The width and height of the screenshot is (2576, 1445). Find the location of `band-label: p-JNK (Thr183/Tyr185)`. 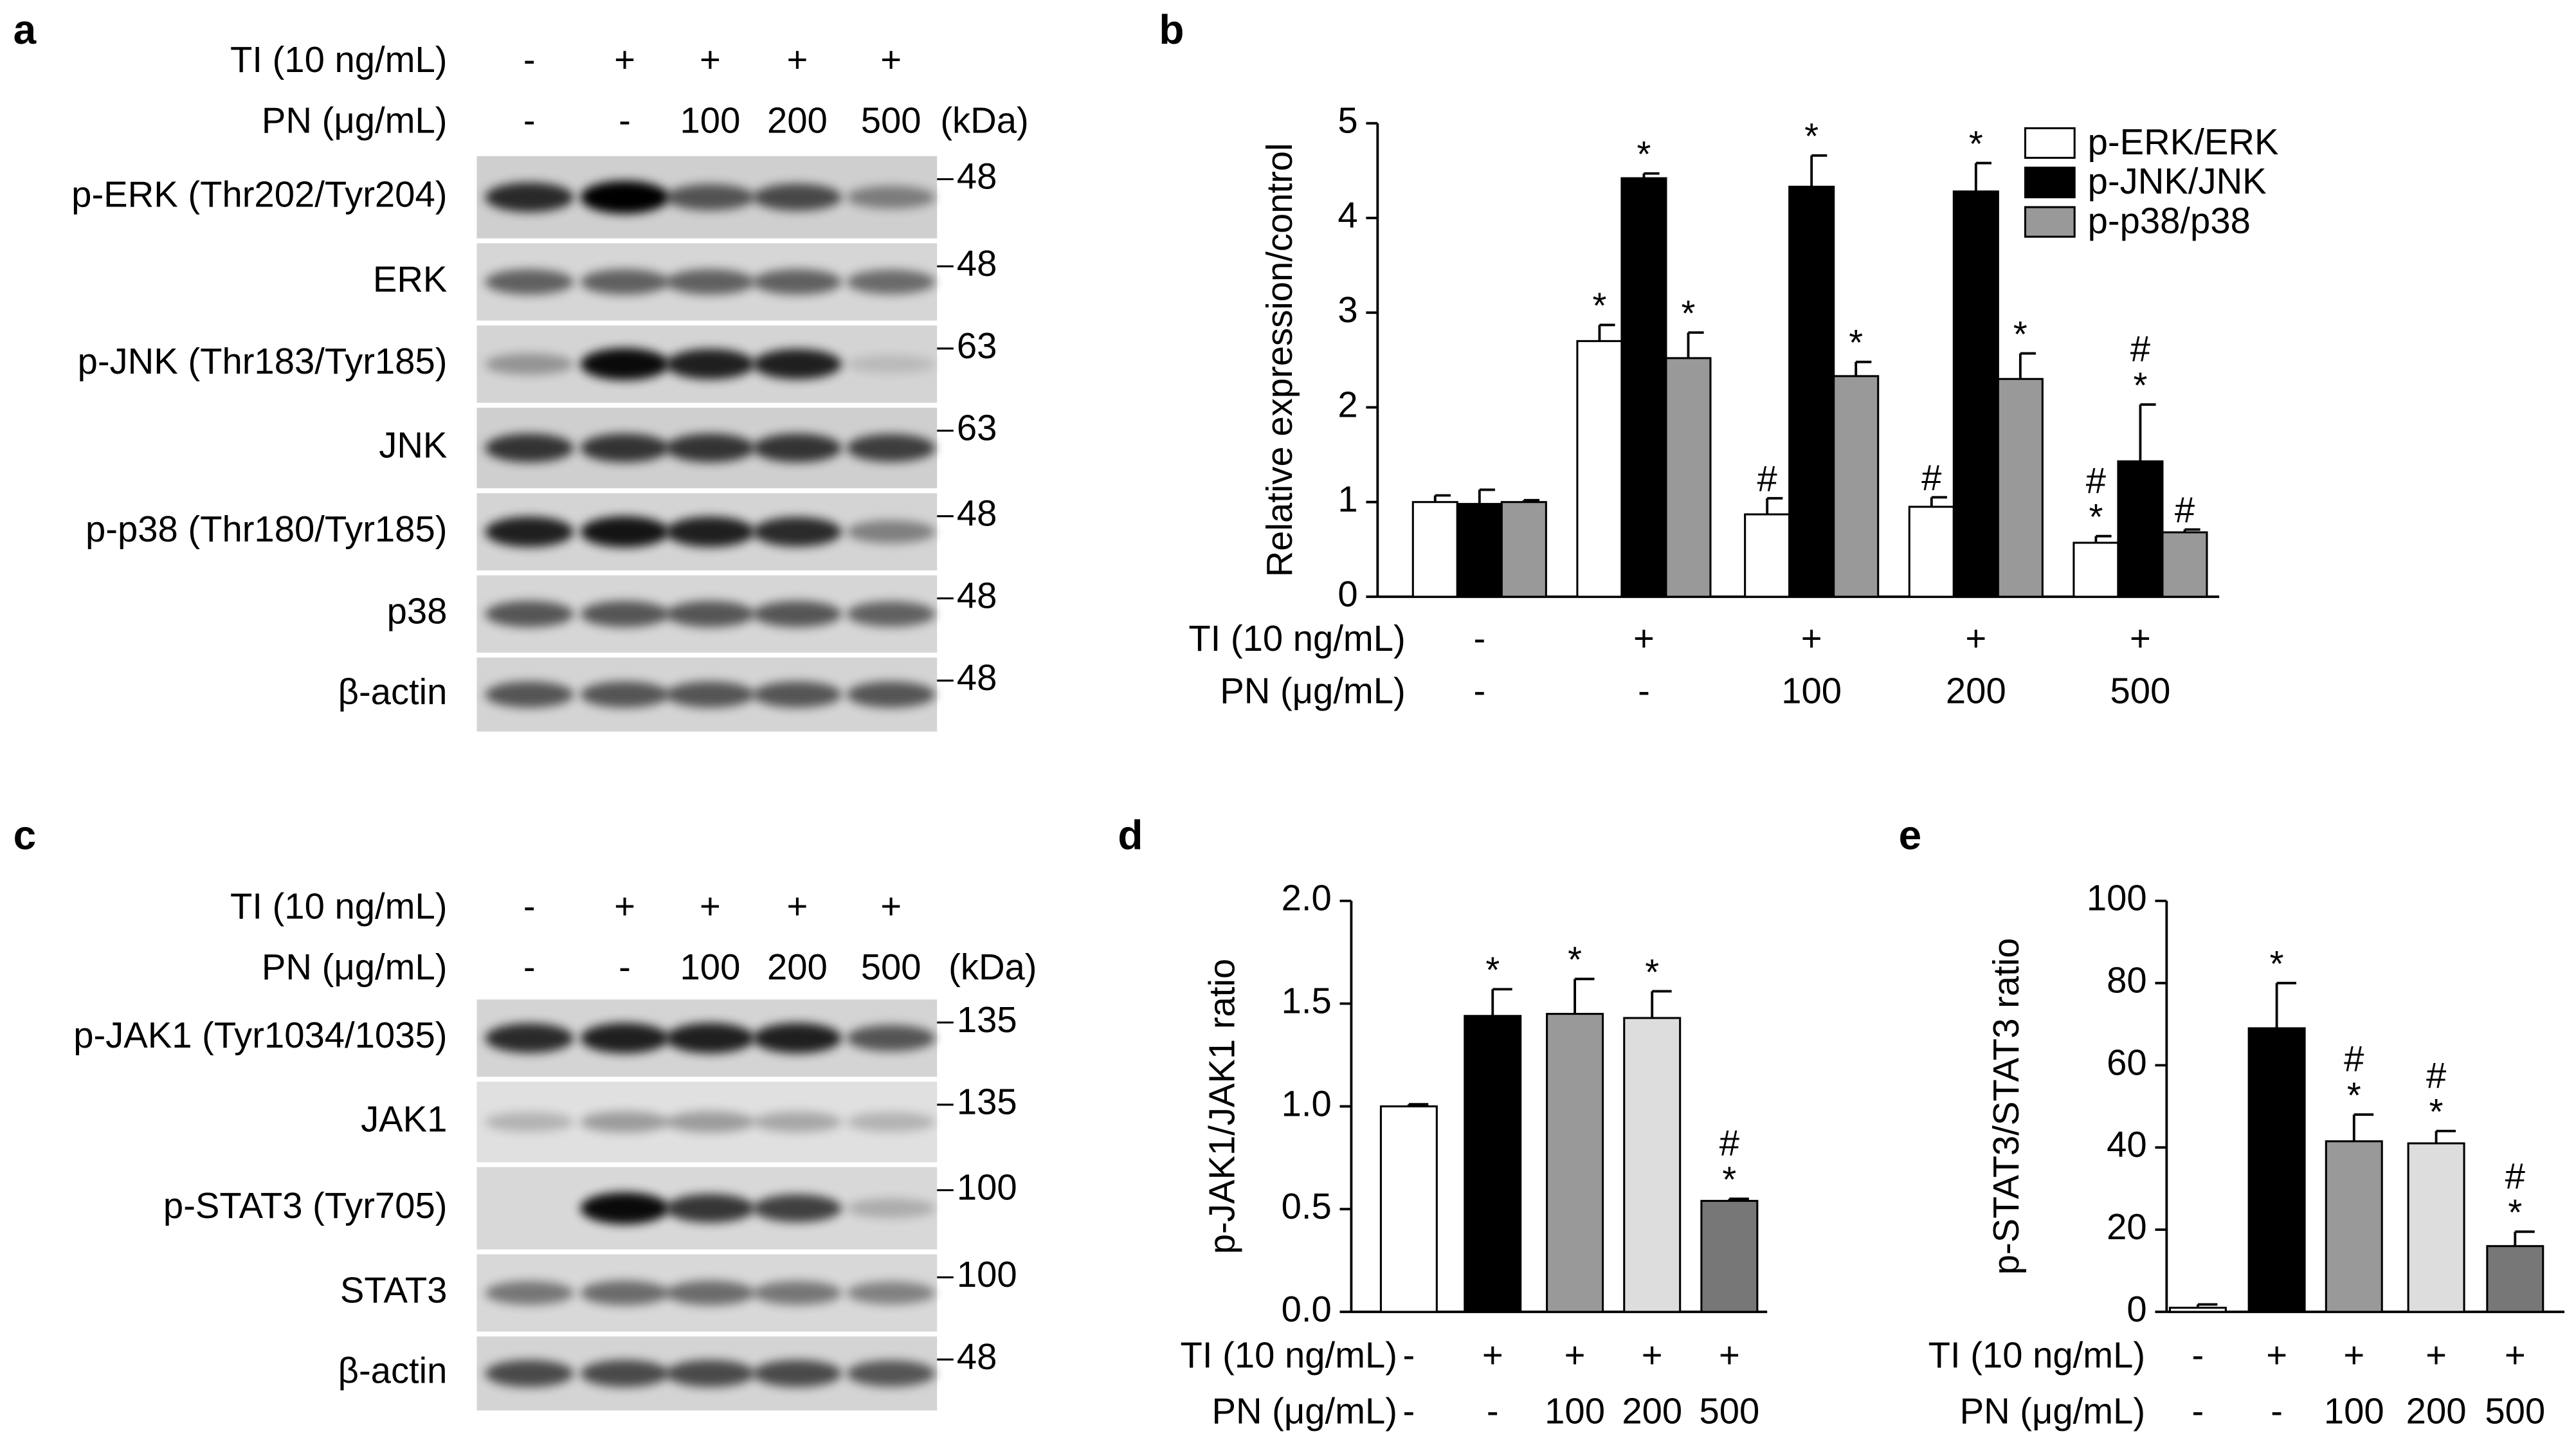

band-label: p-JNK (Thr183/Tyr185) is located at coordinates (263, 361).